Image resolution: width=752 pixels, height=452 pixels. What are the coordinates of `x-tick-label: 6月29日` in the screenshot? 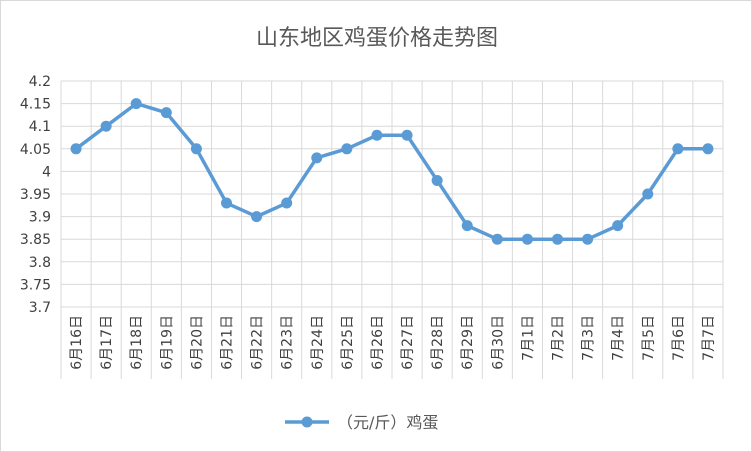 It's located at (468, 342).